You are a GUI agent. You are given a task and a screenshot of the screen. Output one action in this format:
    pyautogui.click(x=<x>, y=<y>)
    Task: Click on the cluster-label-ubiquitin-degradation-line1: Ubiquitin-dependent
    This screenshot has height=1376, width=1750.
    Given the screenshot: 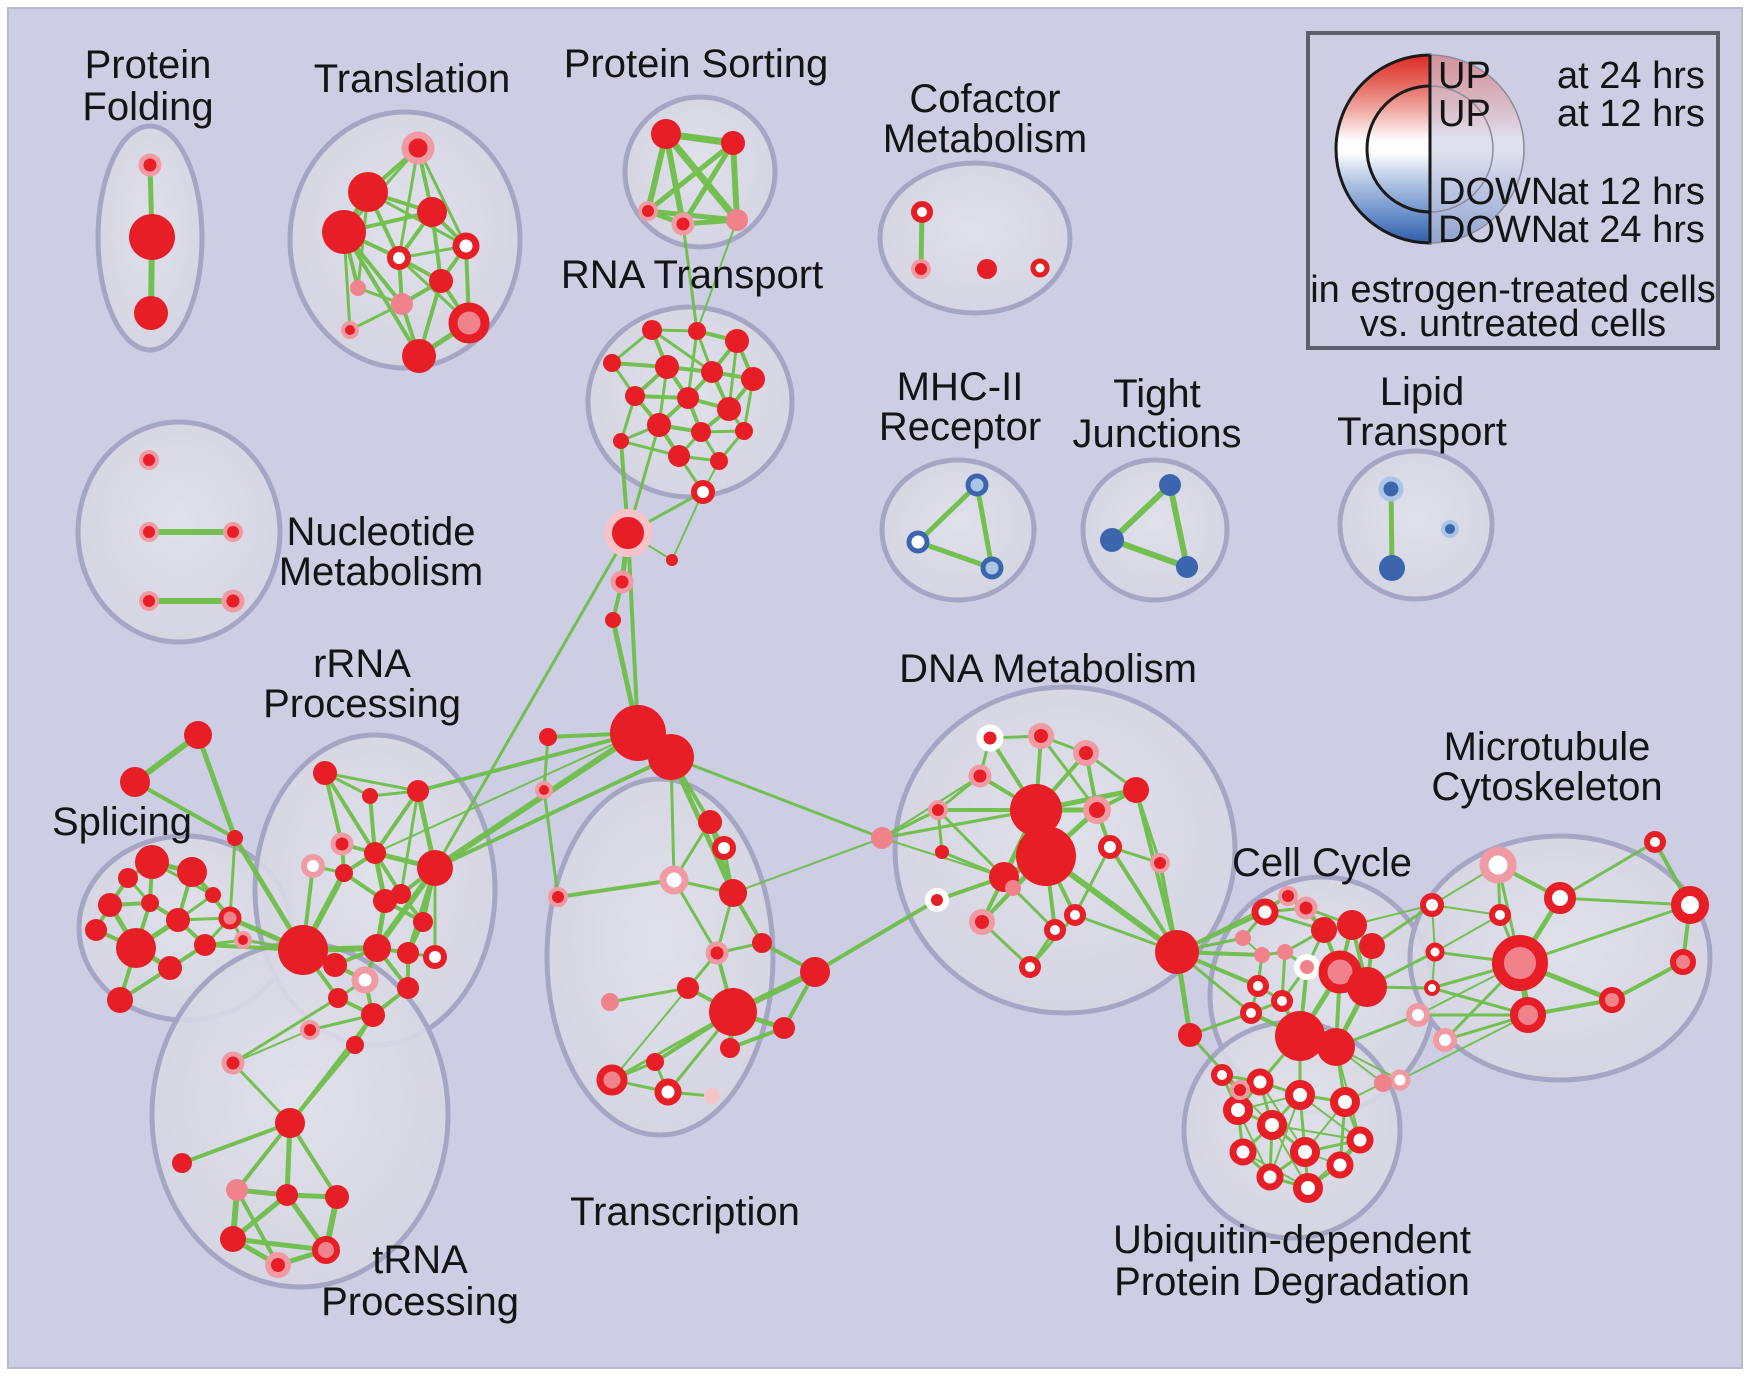 What is the action you would take?
    pyautogui.click(x=1292, y=1240)
    